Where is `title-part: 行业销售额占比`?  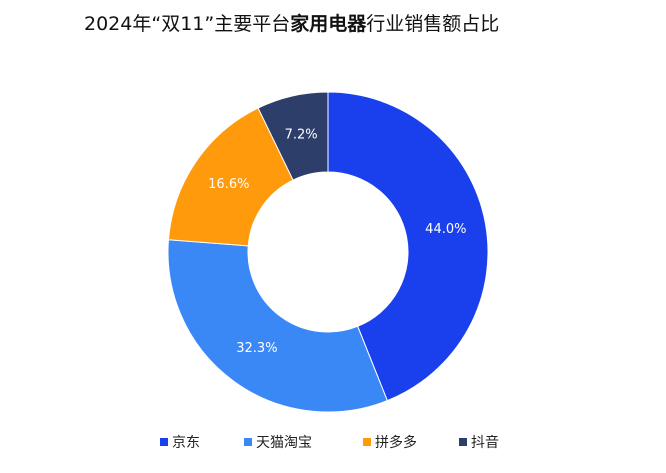 title-part: 行业销售额占比 is located at coordinates (432, 24).